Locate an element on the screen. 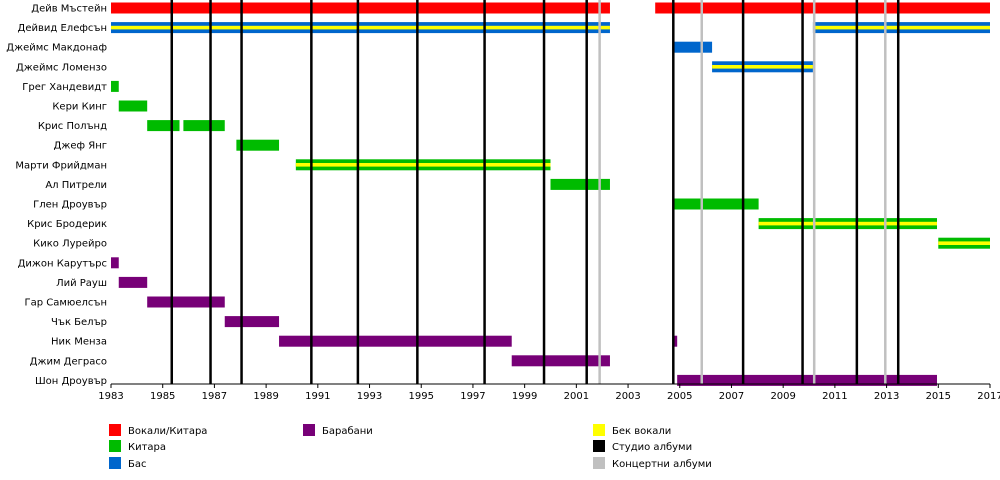 The image size is (1000, 480). member-label: Крис Полънд is located at coordinates (72, 126).